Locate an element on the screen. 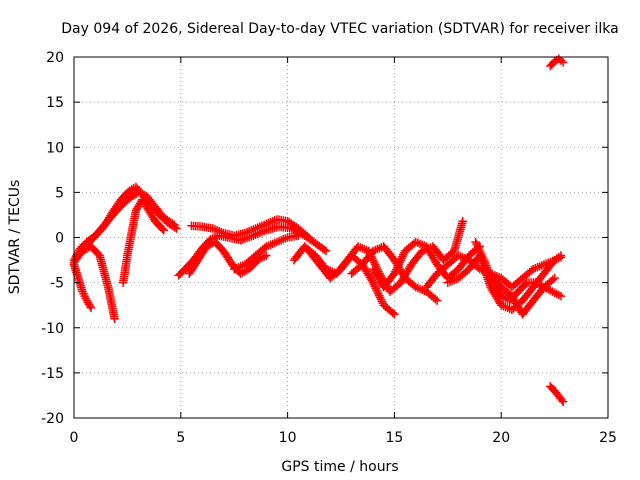 The width and height of the screenshot is (640, 480). x-axis-label: GPS time / hours is located at coordinates (339, 467).